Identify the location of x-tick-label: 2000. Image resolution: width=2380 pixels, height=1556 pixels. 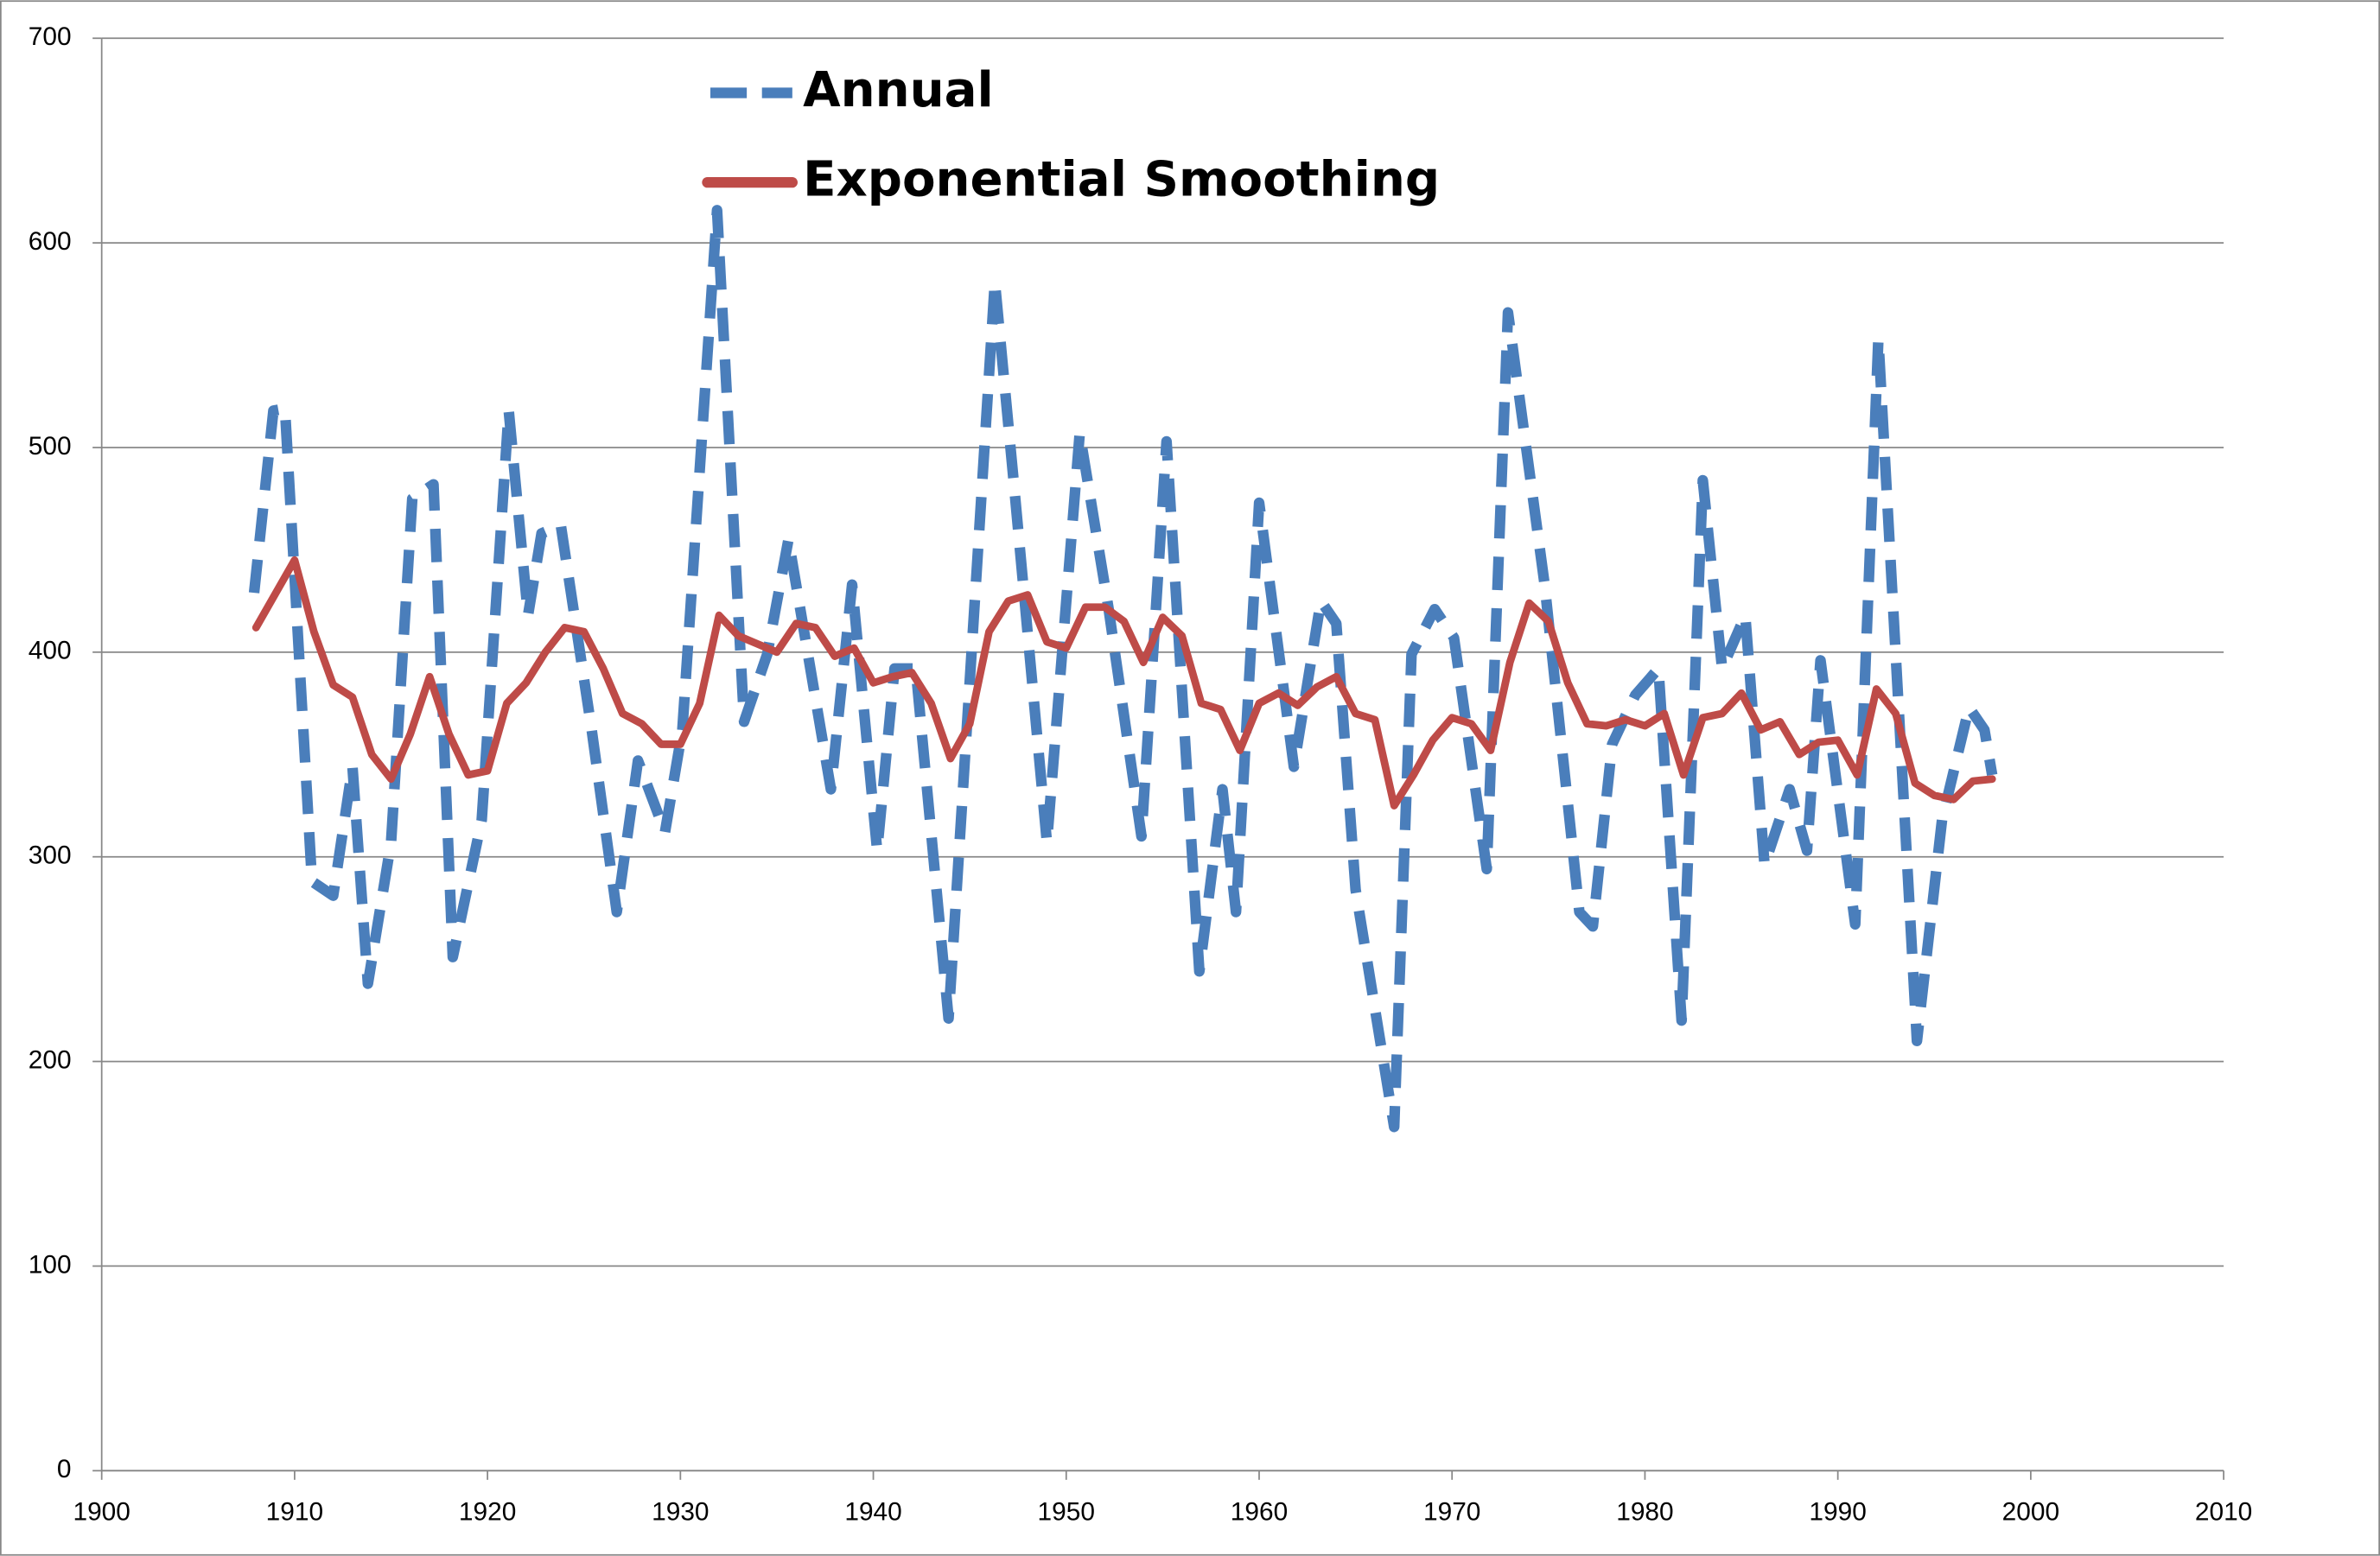
(2030, 1511).